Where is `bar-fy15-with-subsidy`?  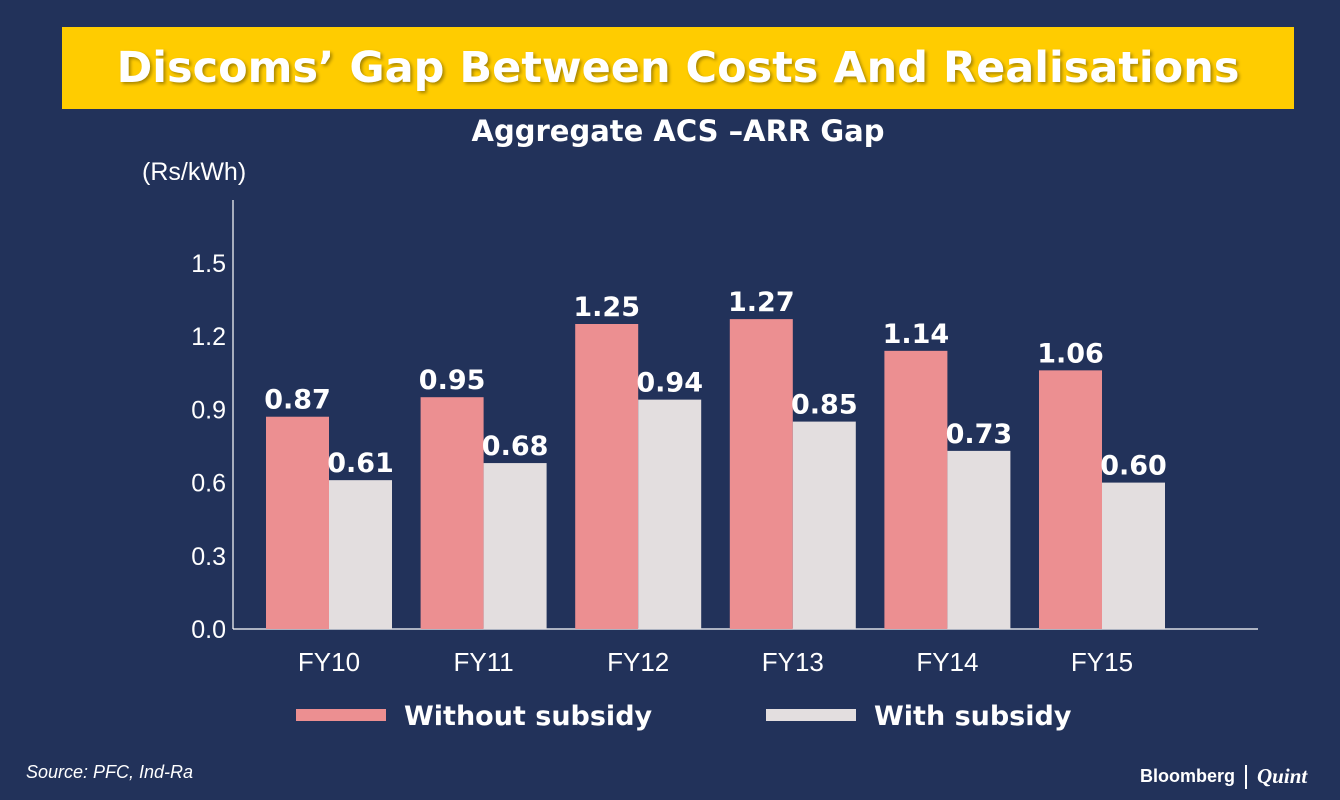 bar-fy15-with-subsidy is located at coordinates (1133, 555).